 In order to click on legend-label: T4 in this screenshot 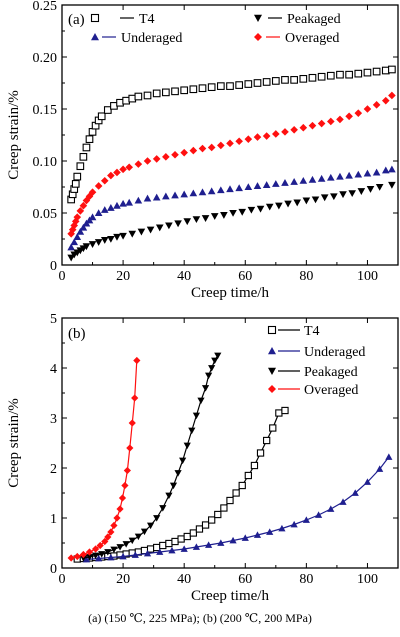, I will do `click(147, 19)`.